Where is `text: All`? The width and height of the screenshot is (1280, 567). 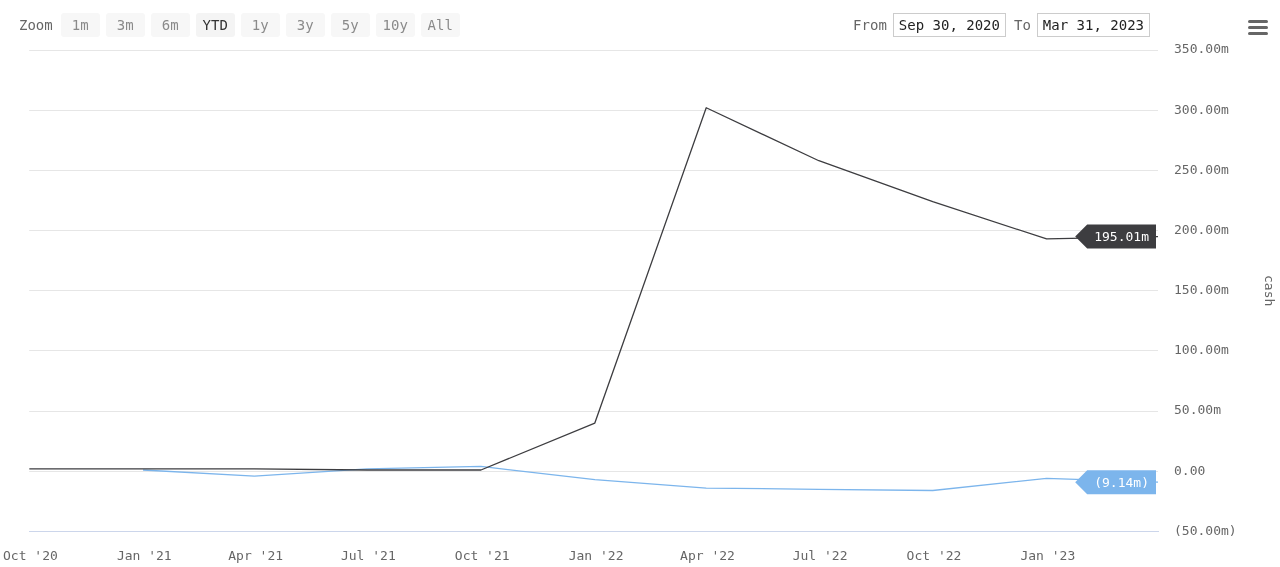
text: All is located at coordinates (440, 25).